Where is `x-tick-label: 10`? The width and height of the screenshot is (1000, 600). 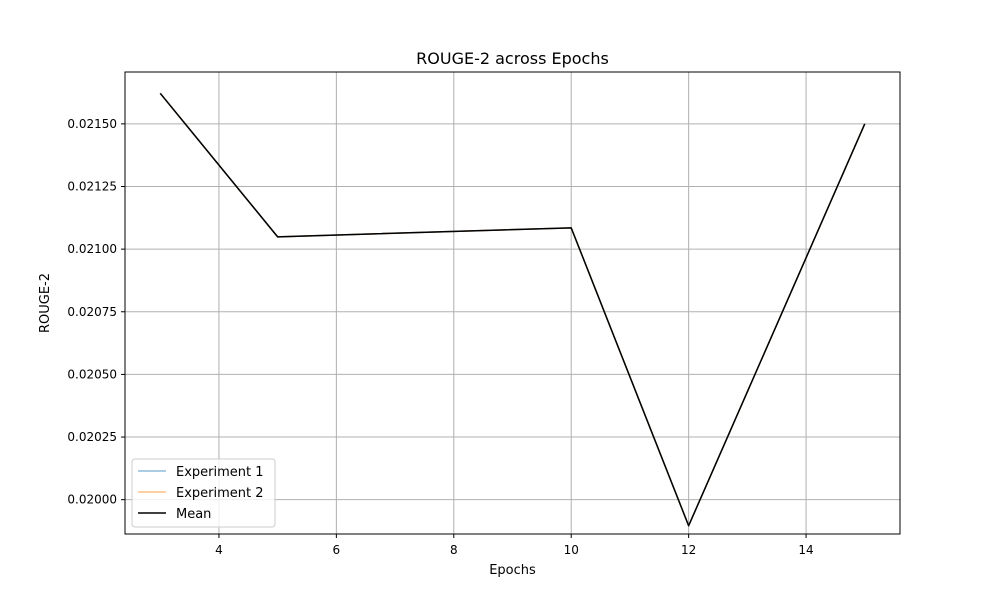
x-tick-label: 10 is located at coordinates (571, 550).